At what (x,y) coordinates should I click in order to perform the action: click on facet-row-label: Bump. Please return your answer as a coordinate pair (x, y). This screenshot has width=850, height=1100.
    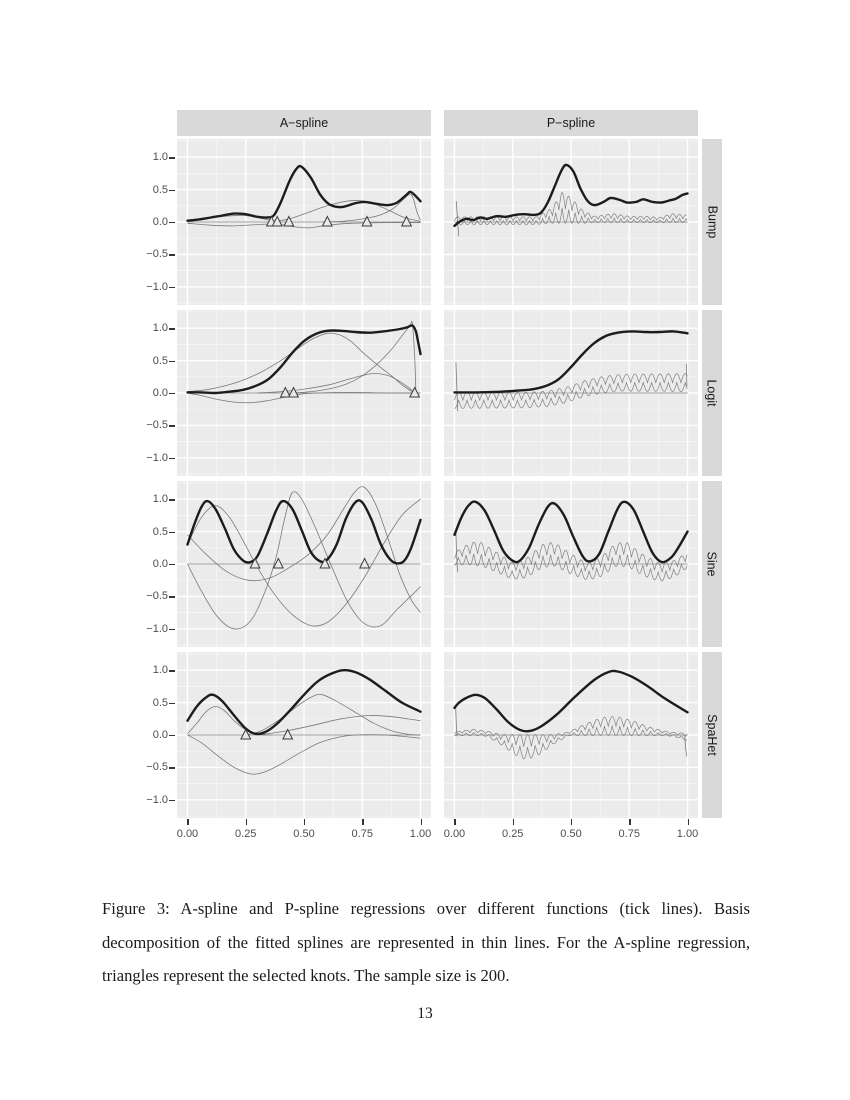
    Looking at the image, I should click on (712, 222).